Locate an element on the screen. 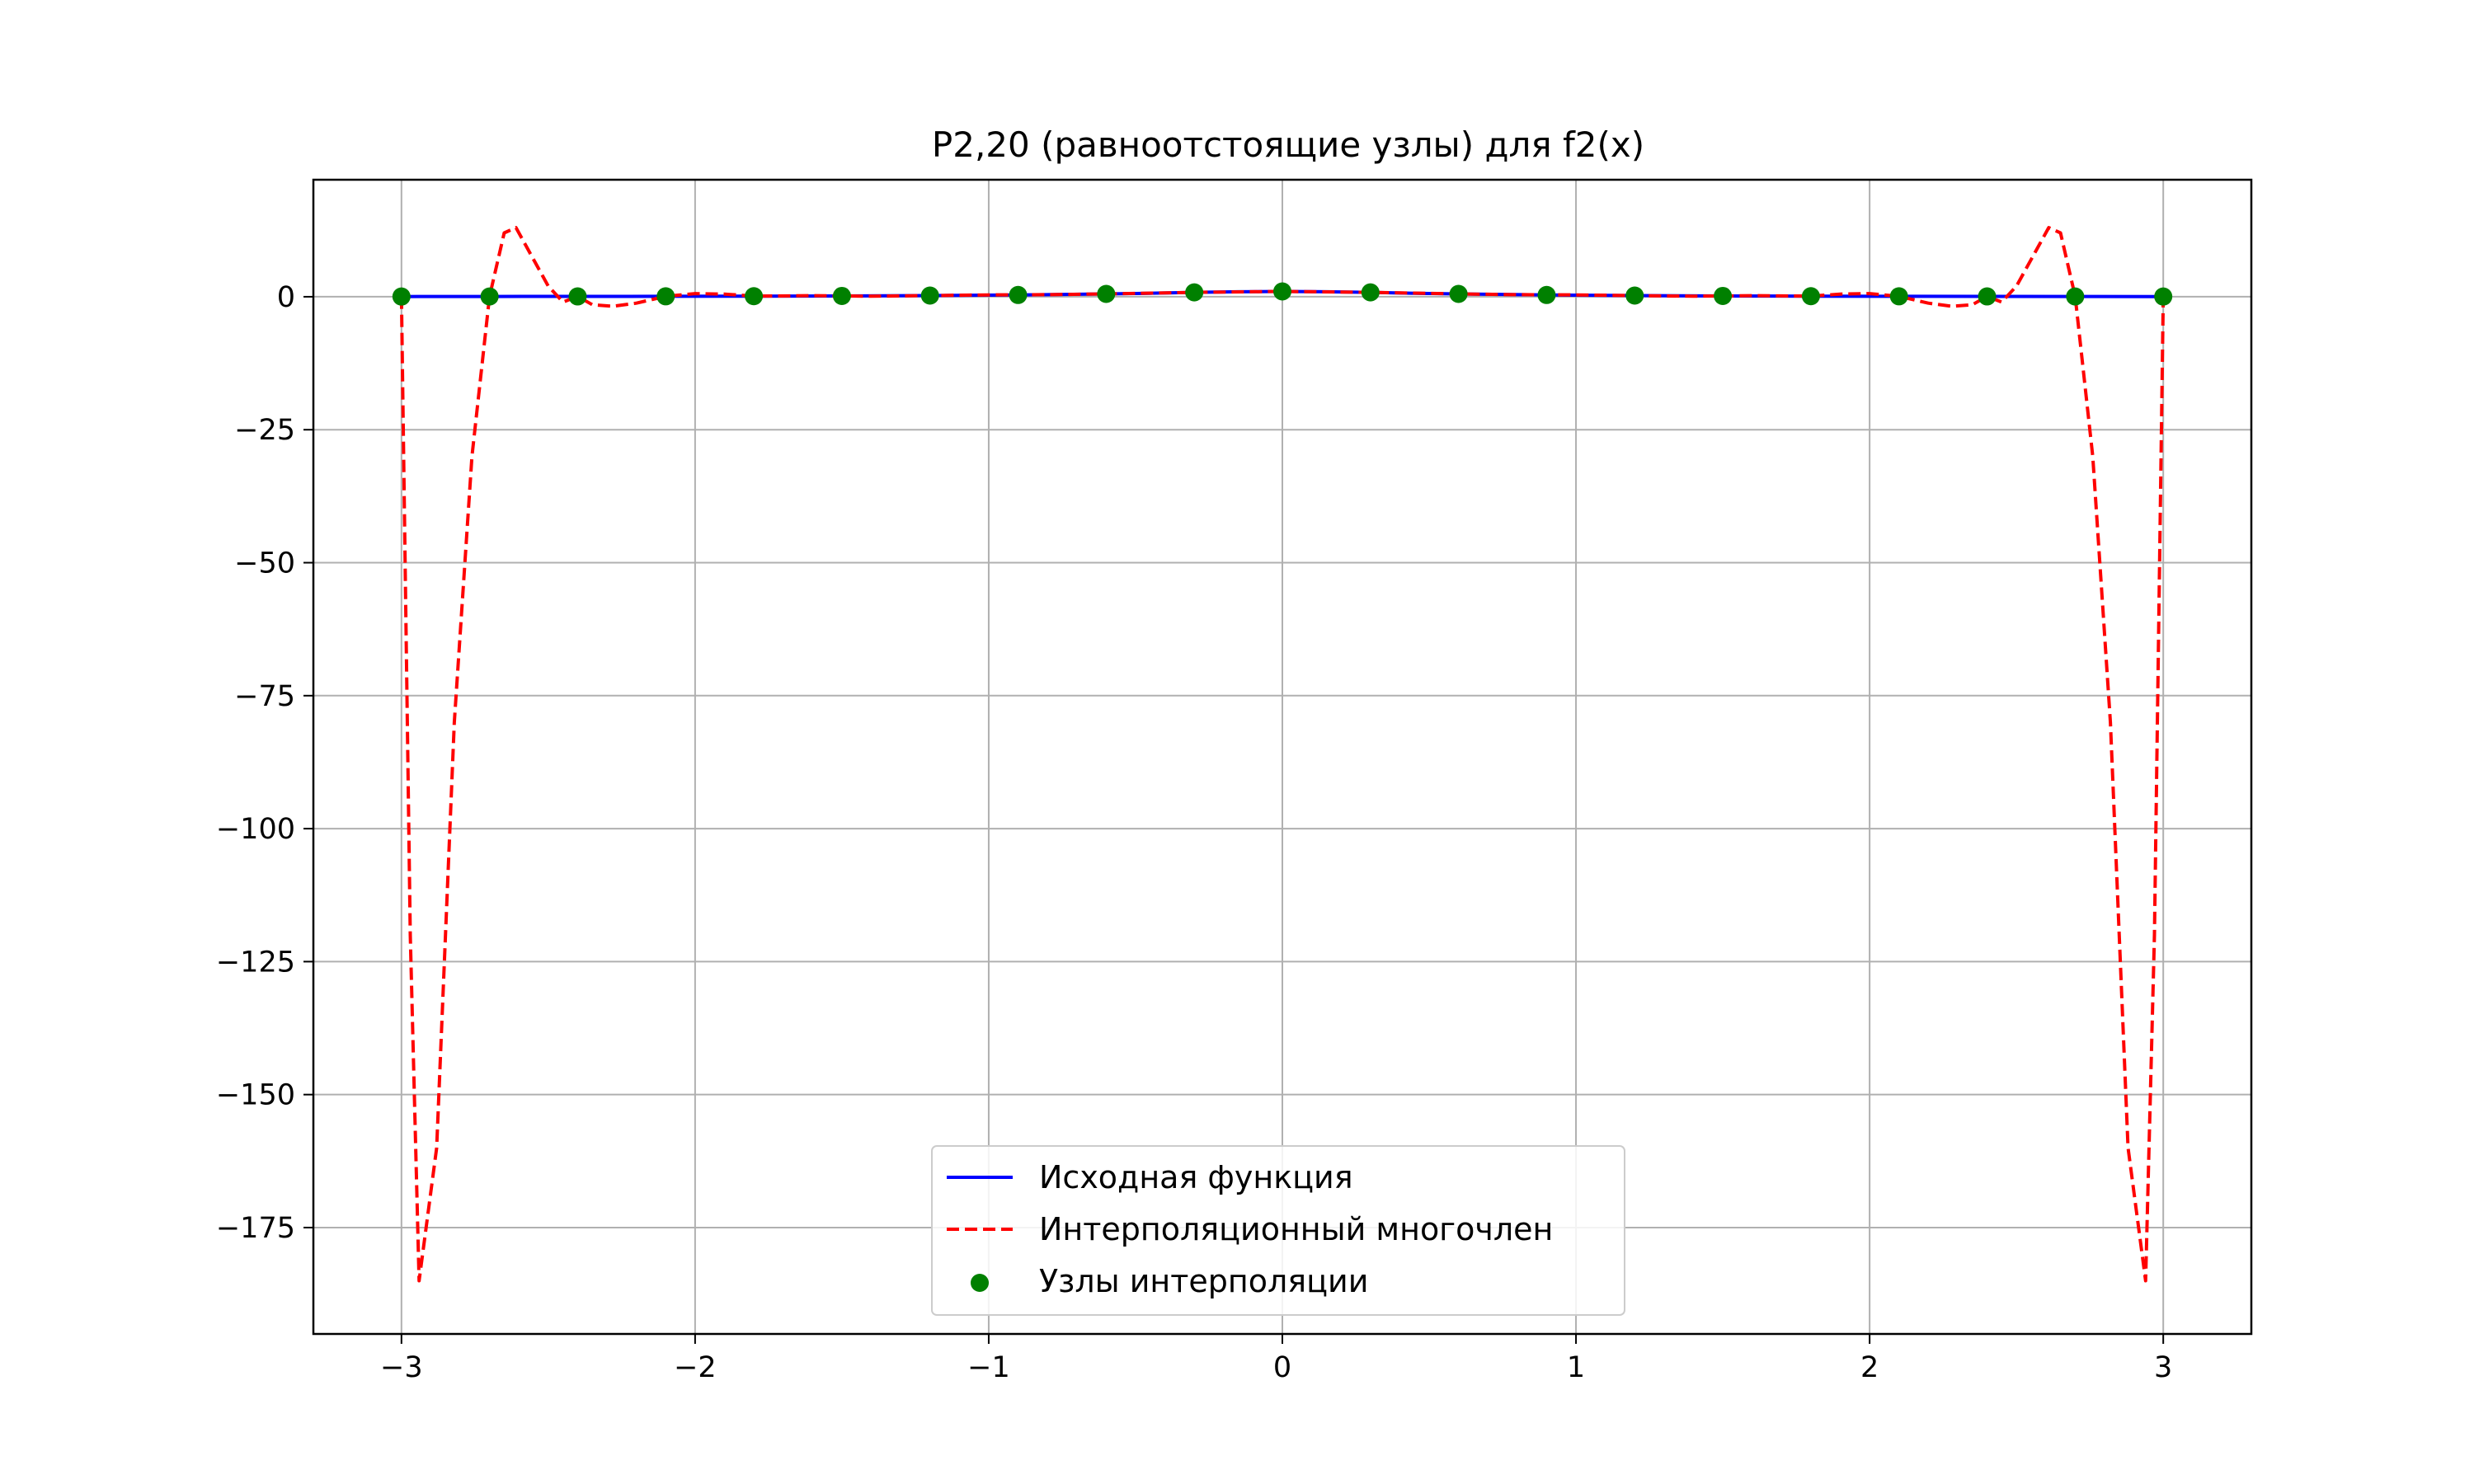  legend-box is located at coordinates (1278, 1230).